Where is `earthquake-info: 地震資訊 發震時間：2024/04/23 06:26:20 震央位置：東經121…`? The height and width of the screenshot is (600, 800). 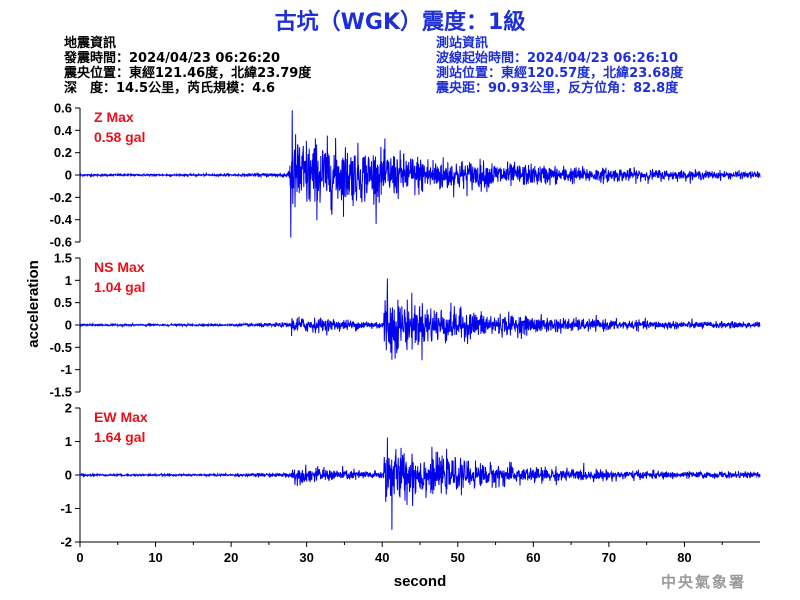
earthquake-info: 地震資訊 發震時間：2024/04/23 06:26:20 震央位置：東經121… is located at coordinates (187, 66).